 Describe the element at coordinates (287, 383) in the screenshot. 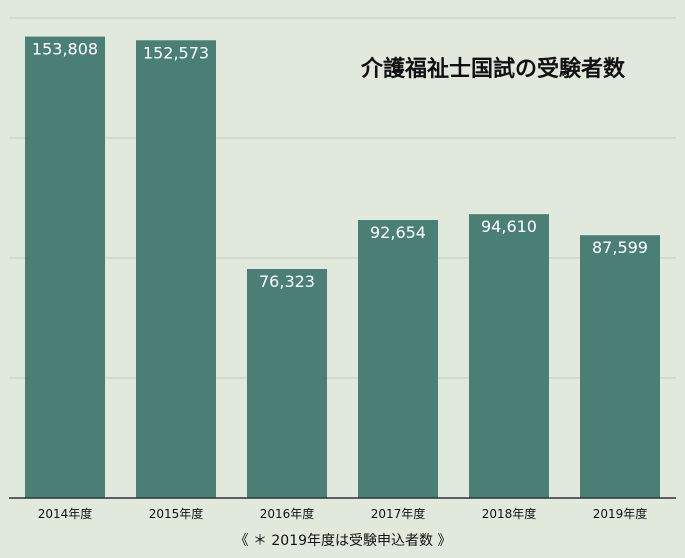

I see `bar-2016年度` at that location.